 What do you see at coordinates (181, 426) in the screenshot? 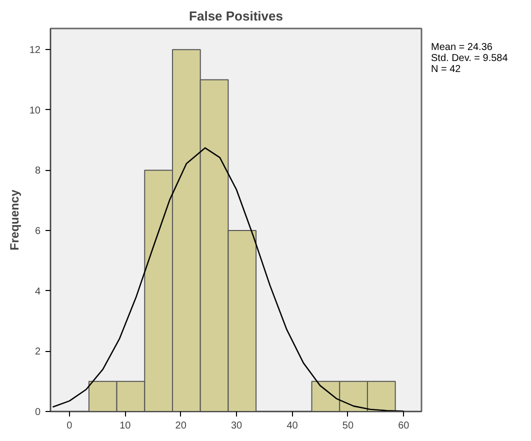
I see `x-tick-label: 20` at bounding box center [181, 426].